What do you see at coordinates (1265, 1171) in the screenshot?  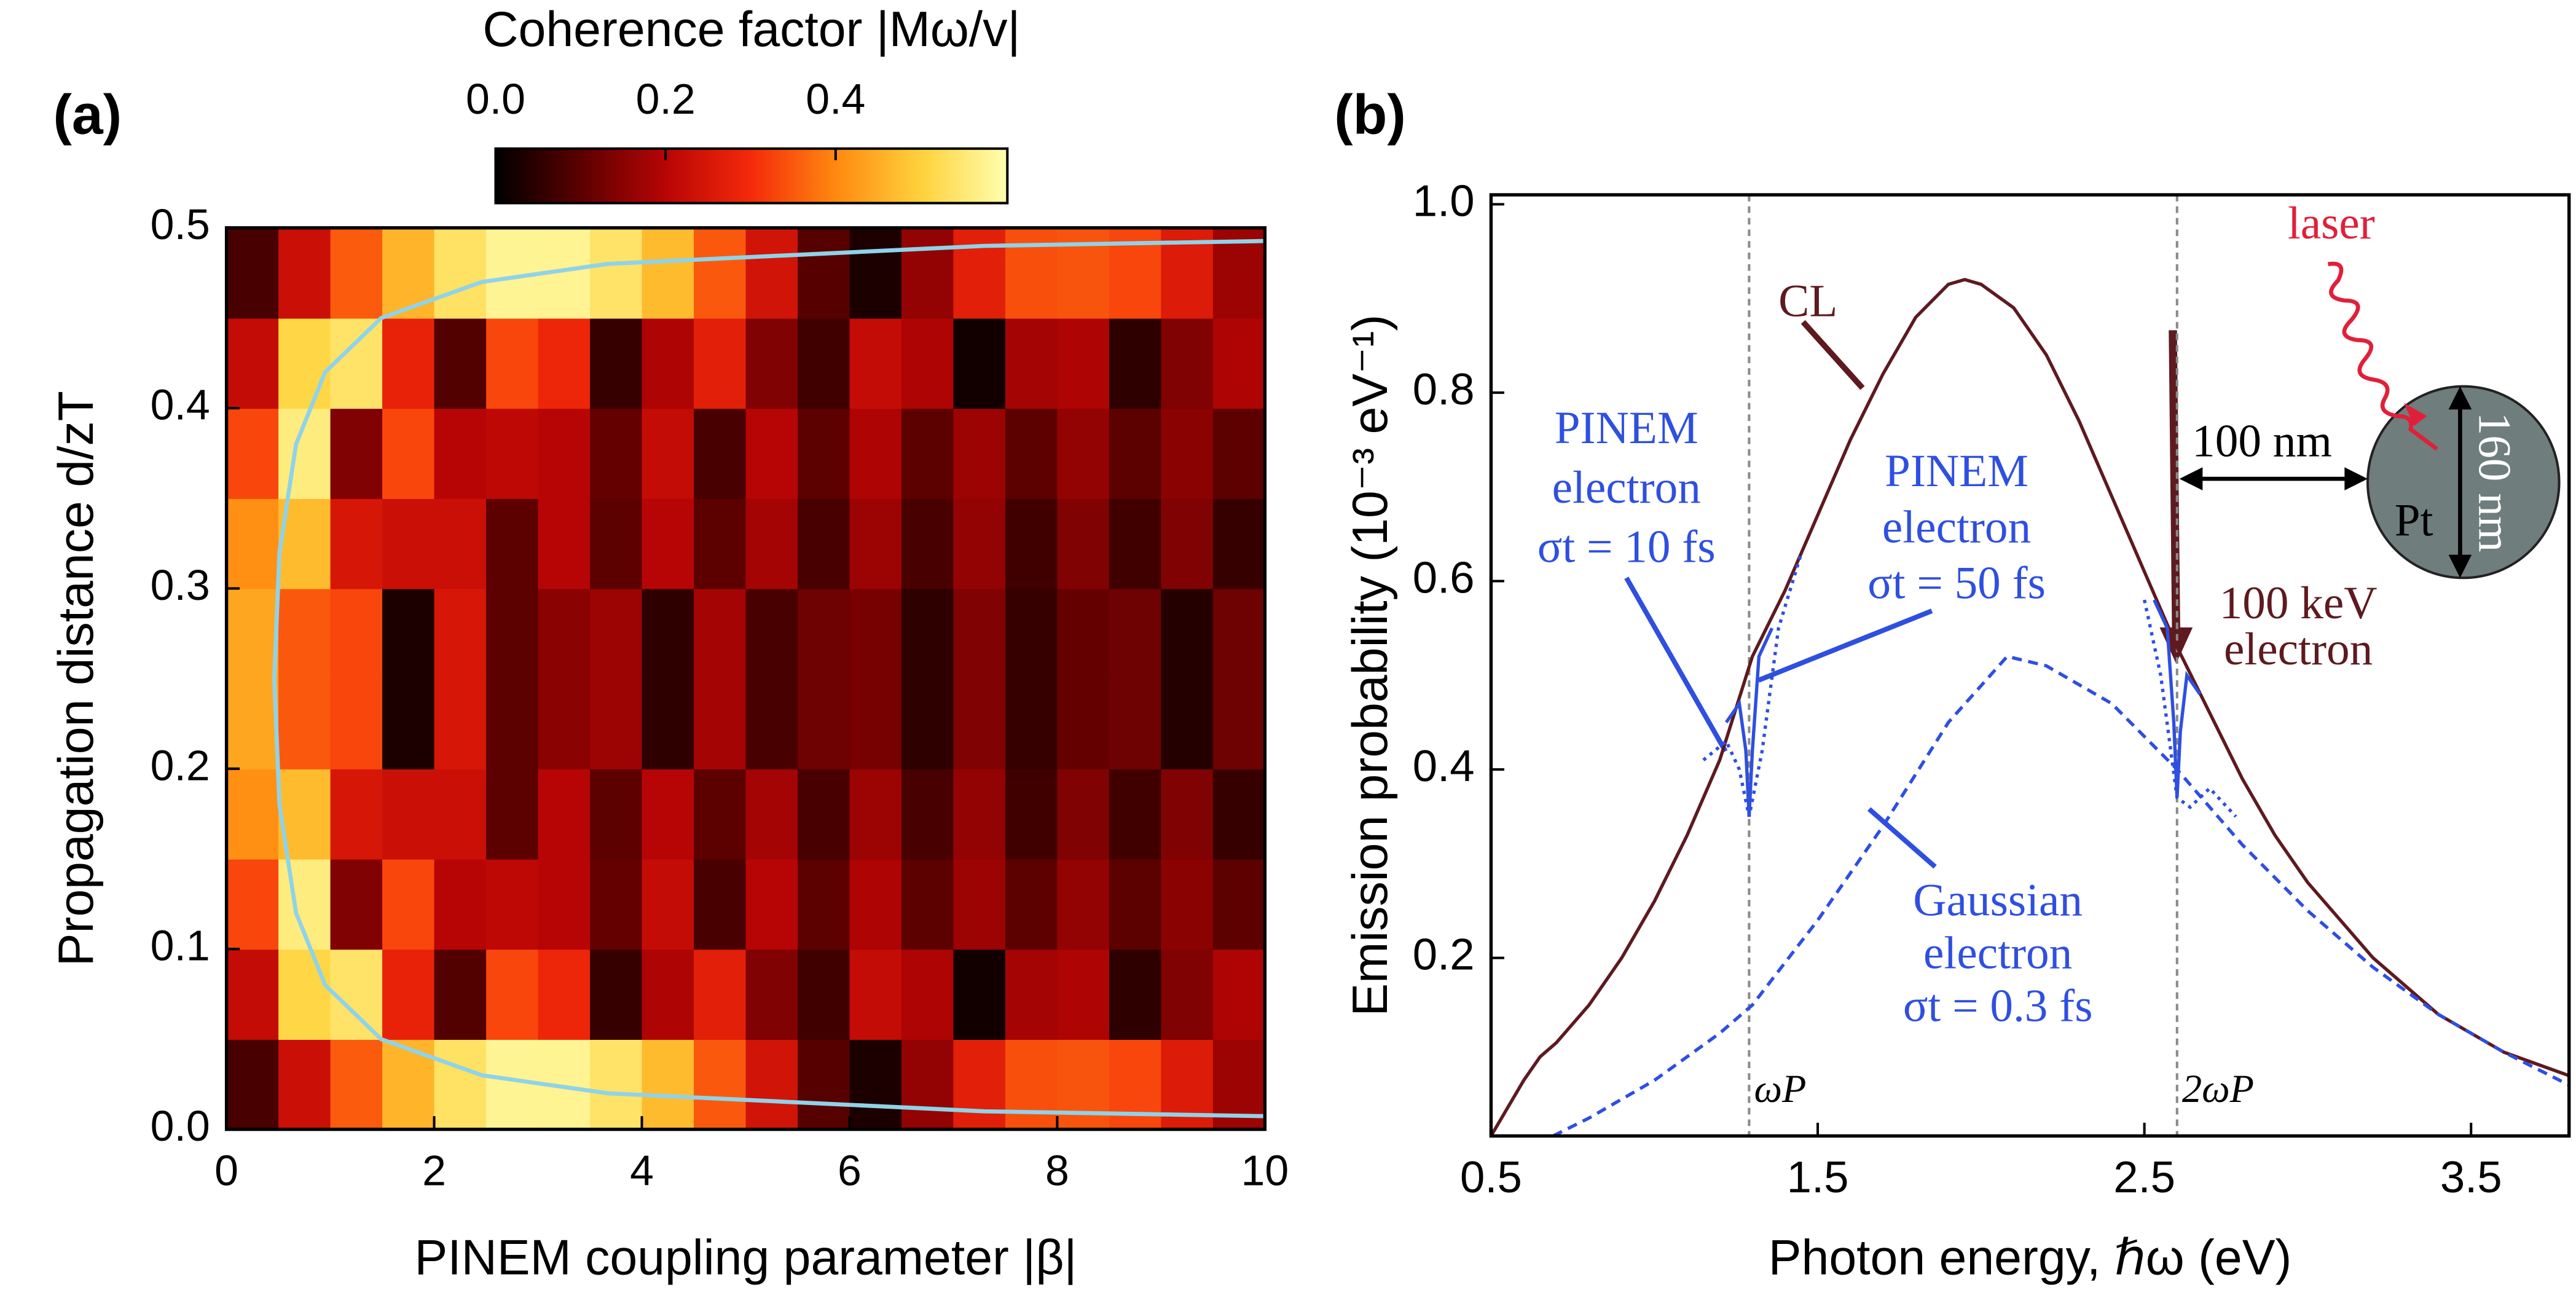 I see `x-tick-label: 10` at bounding box center [1265, 1171].